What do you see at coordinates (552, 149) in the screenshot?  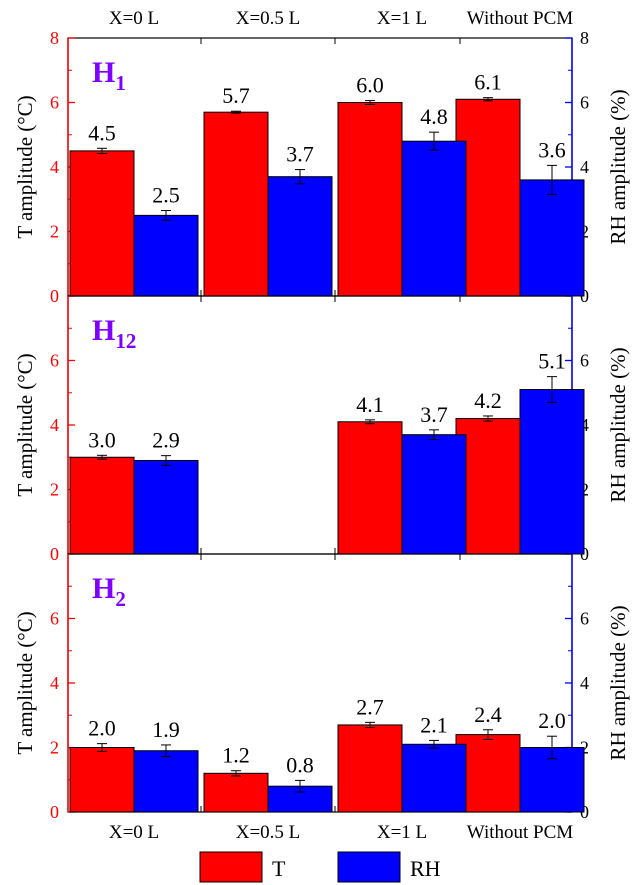 I see `data-label: 3.6` at bounding box center [552, 149].